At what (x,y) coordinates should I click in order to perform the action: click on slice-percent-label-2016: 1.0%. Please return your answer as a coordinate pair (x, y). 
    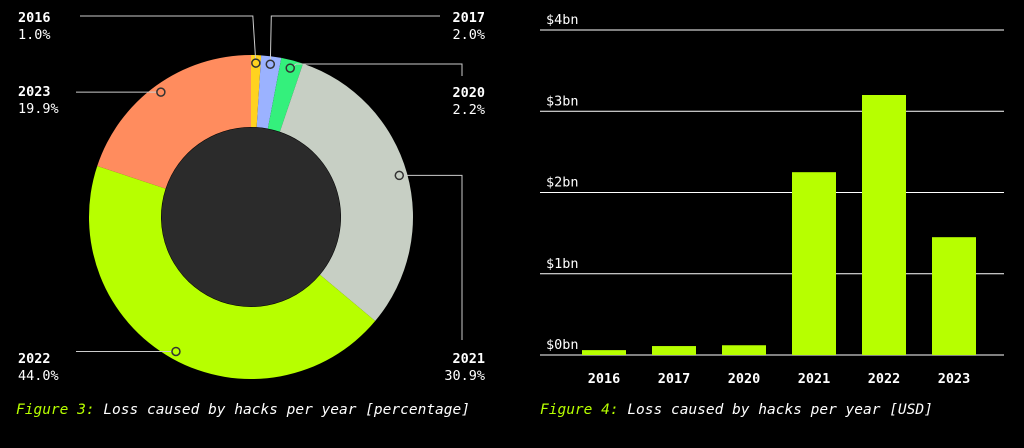
    Looking at the image, I should click on (34, 35).